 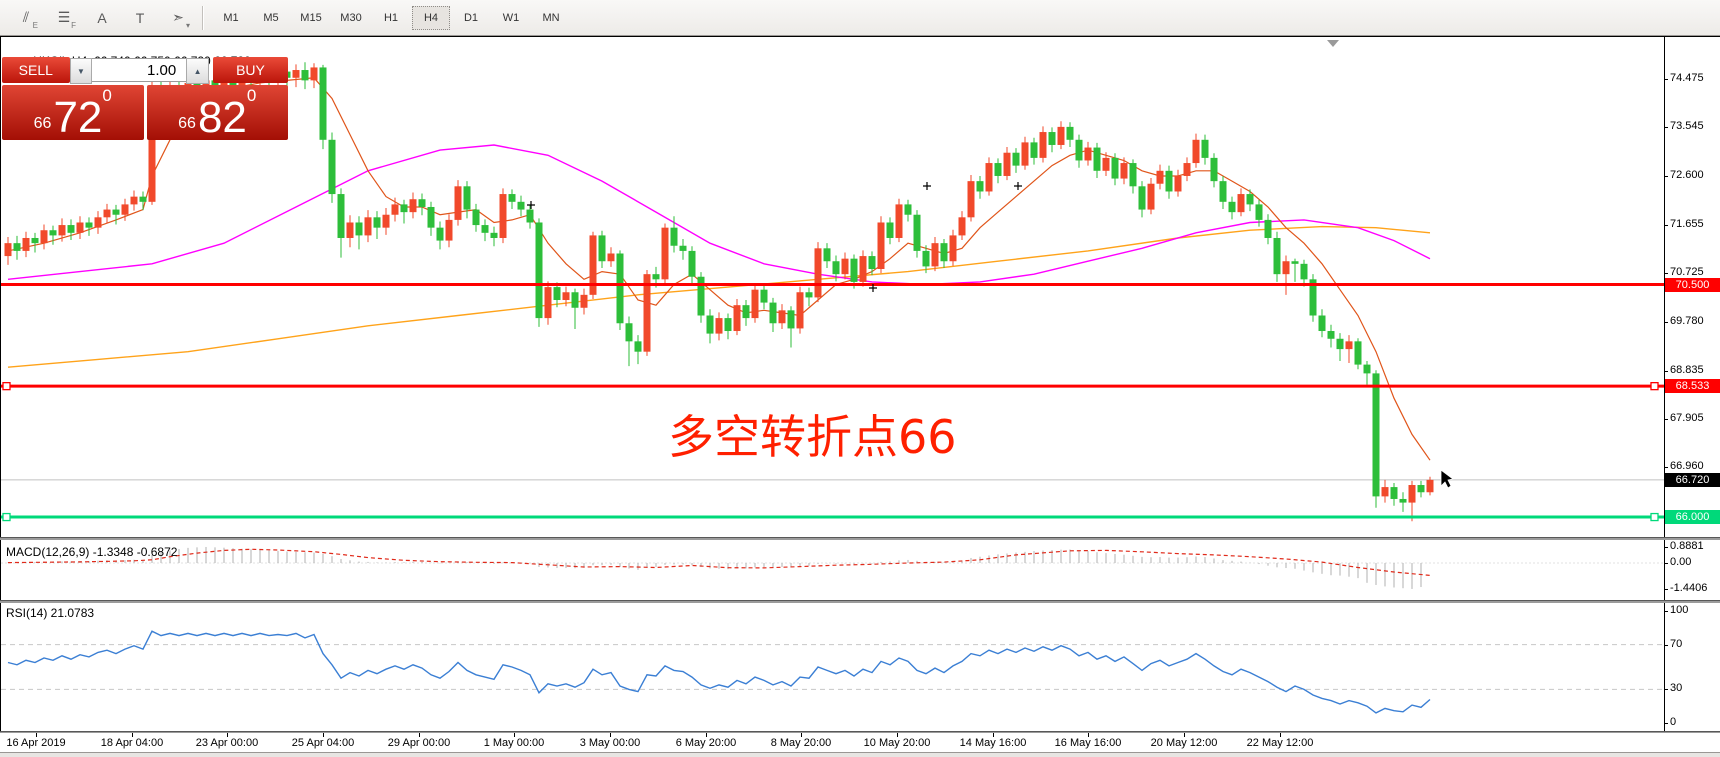 What do you see at coordinates (1692, 479) in the screenshot?
I see `price-badge-66.720: 66.720` at bounding box center [1692, 479].